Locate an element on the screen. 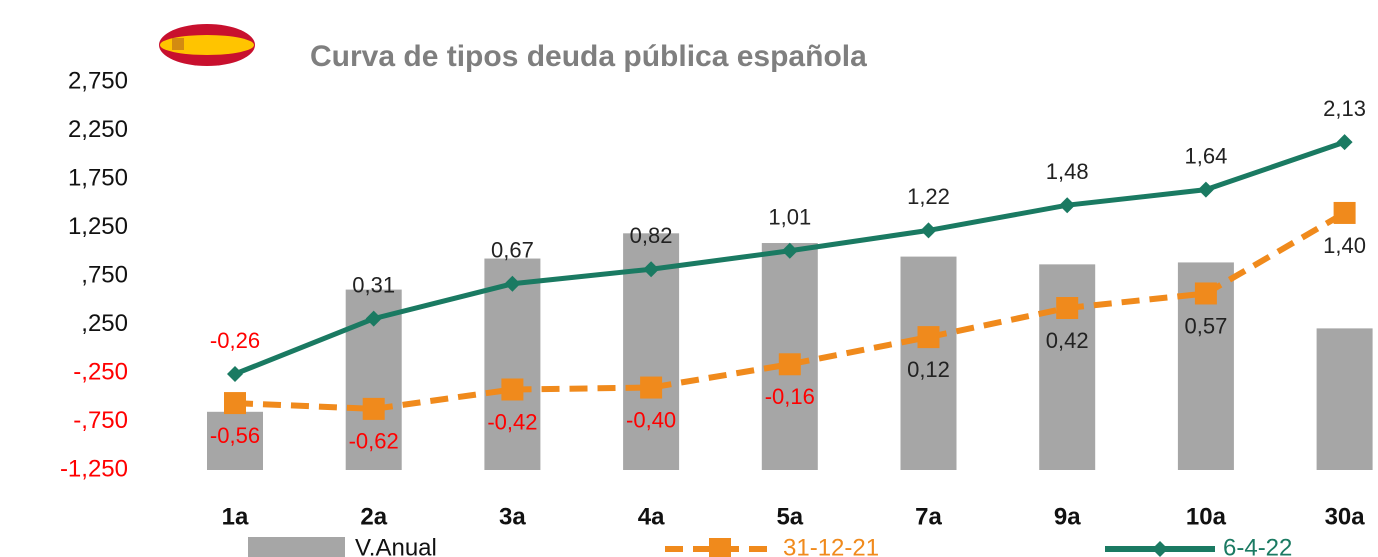  data-label: 1,64 is located at coordinates (1205, 155).